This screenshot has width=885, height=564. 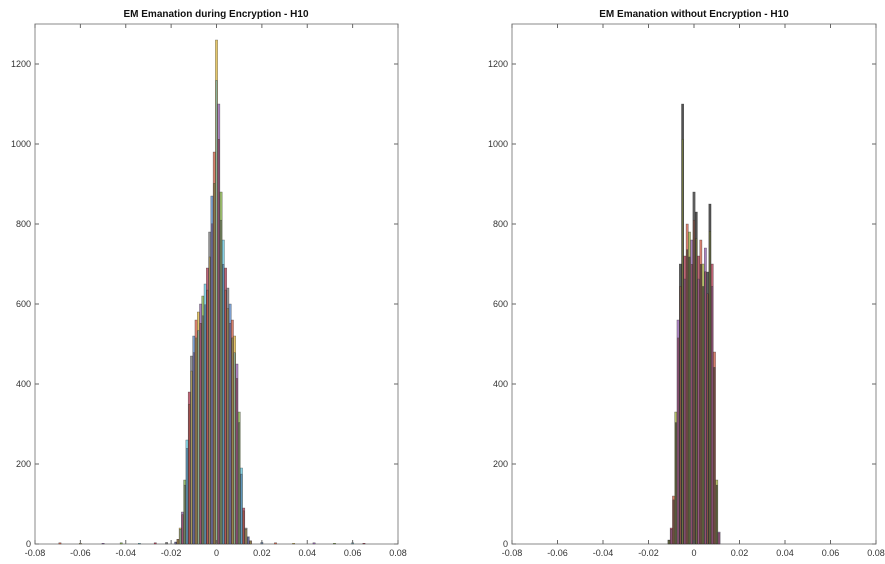 I want to click on chart-title: EM Emanation without Encryption - H10, so click(x=694, y=14).